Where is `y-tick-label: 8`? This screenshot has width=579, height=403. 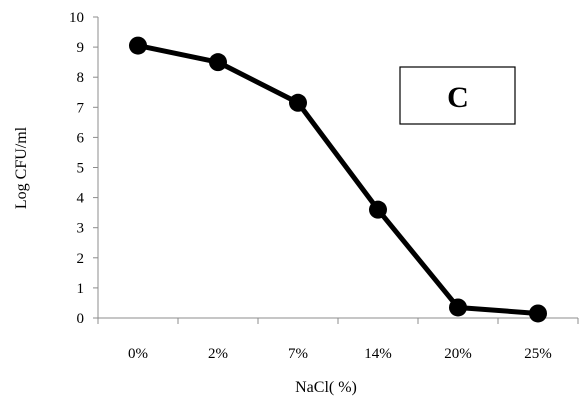
y-tick-label: 8 is located at coordinates (81, 78).